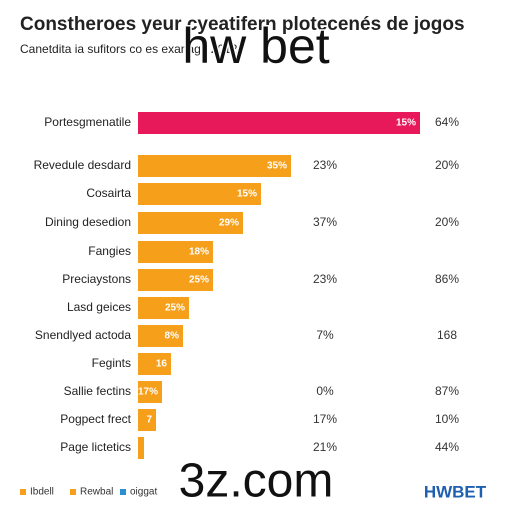  What do you see at coordinates (95, 419) in the screenshot?
I see `category-label: Pogpect frect` at bounding box center [95, 419].